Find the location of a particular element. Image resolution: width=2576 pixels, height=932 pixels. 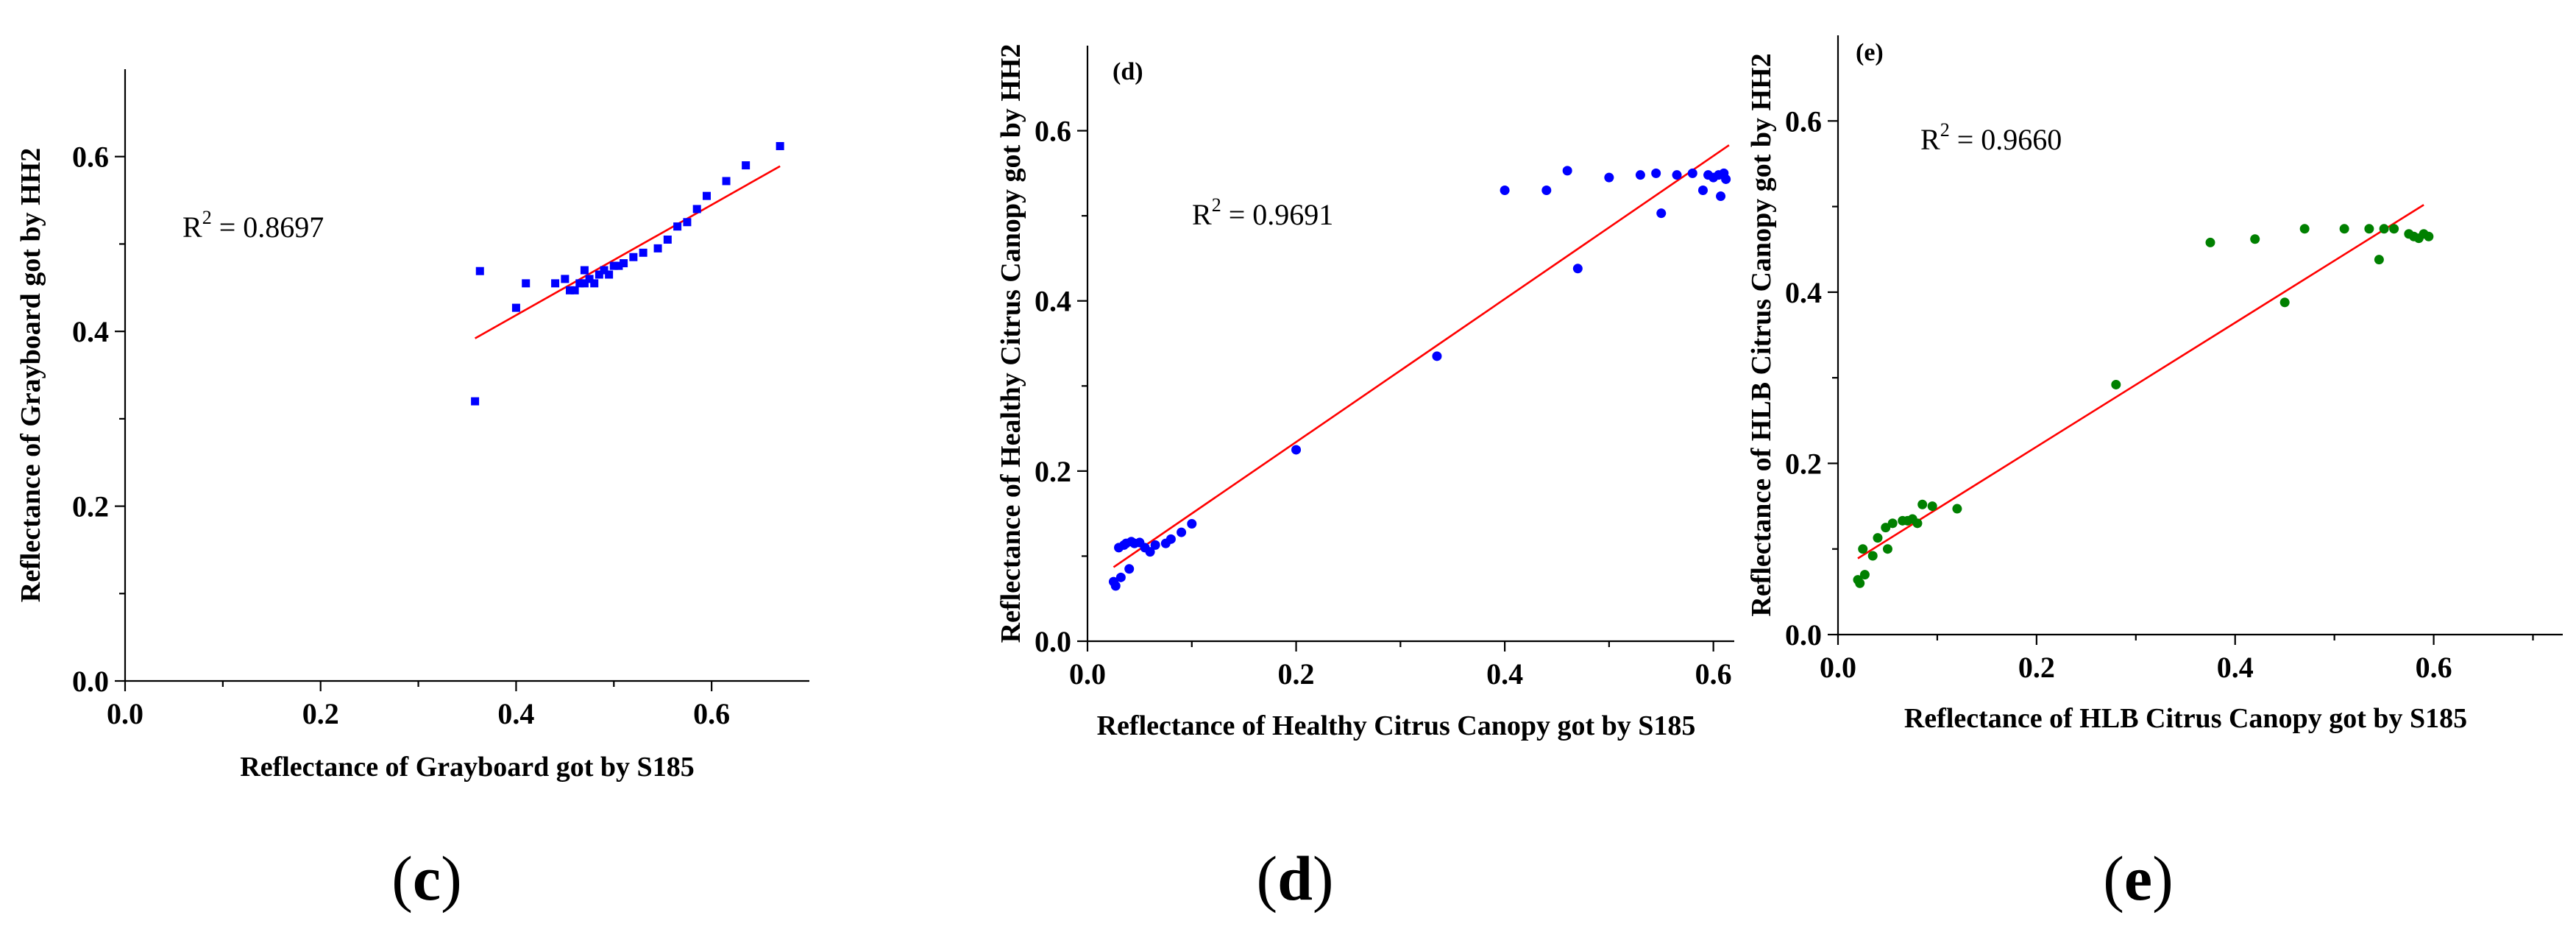

y-axis-title: Reflectance of Grayboard got by HH2 is located at coordinates (30, 375).